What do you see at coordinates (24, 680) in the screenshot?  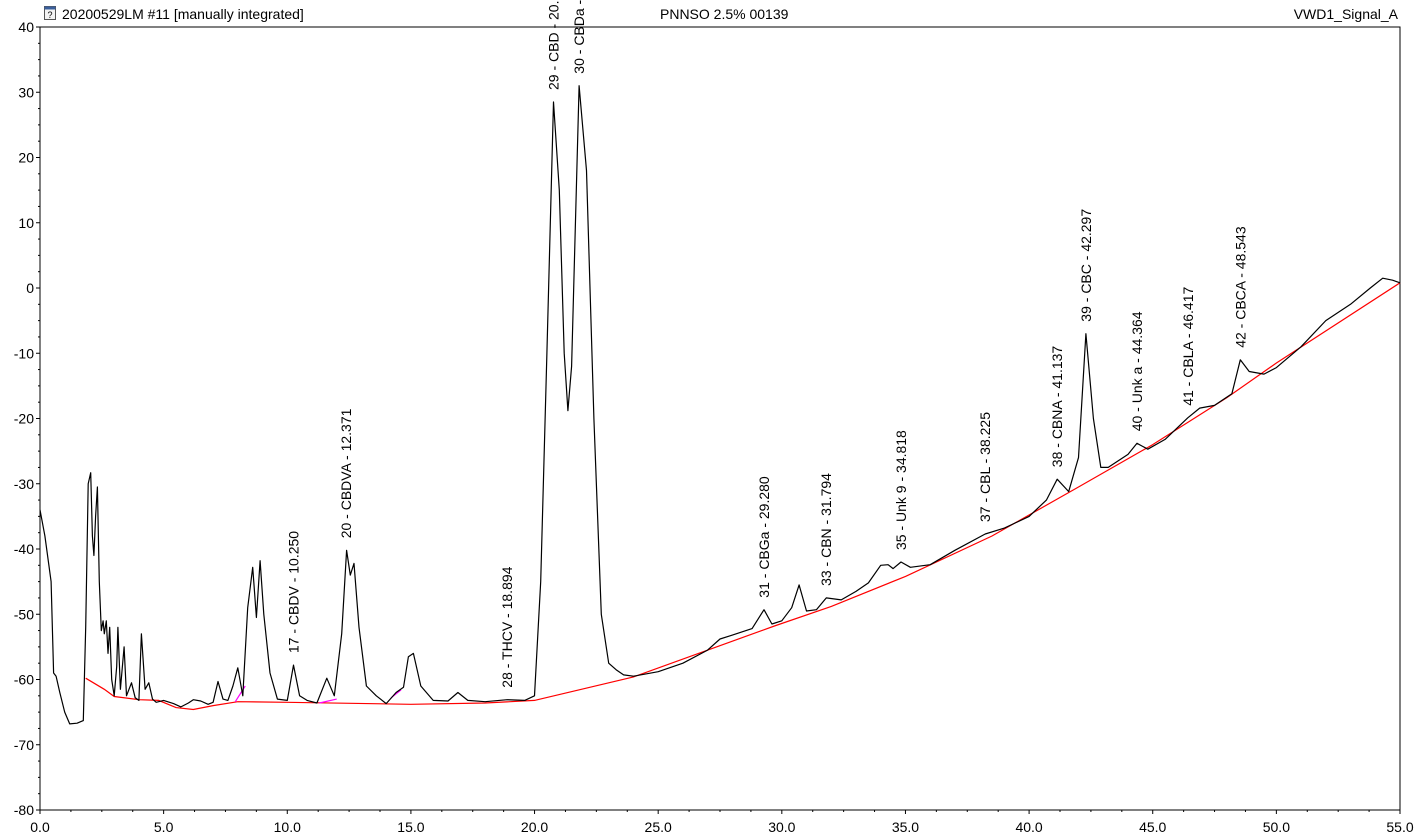 I see `y-tick-label: -60` at bounding box center [24, 680].